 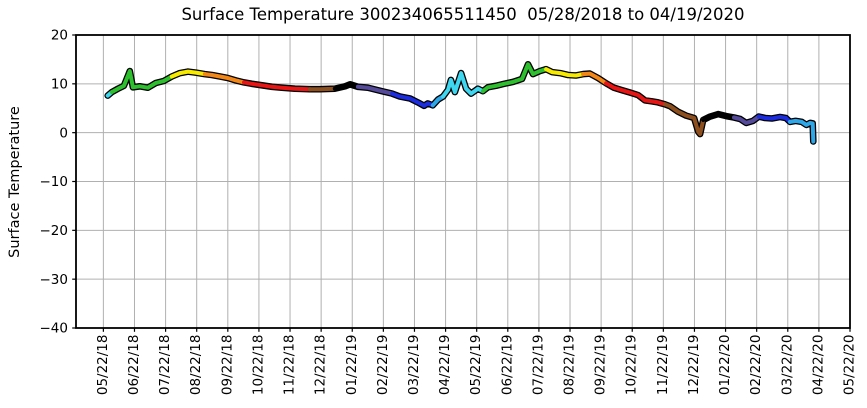 I want to click on x-tick-label: 05/22/19, so click(x=476, y=365).